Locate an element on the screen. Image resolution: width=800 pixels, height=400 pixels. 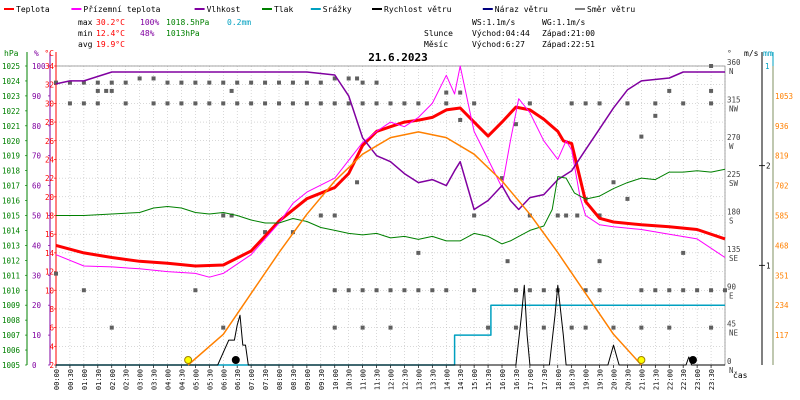
x-tick-label: 00:00 is located at coordinates (57, 379).